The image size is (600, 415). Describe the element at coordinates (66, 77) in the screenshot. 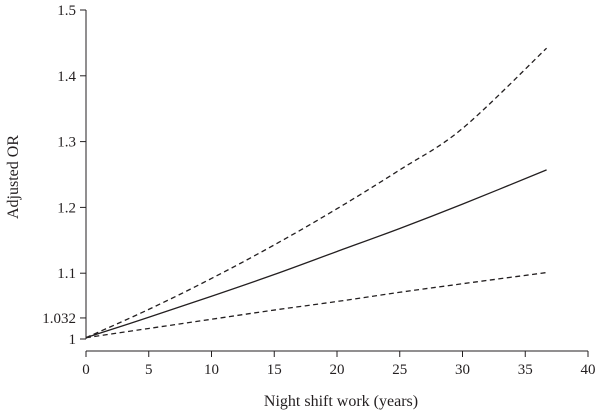

I see `y-tick-label: 1.4` at that location.